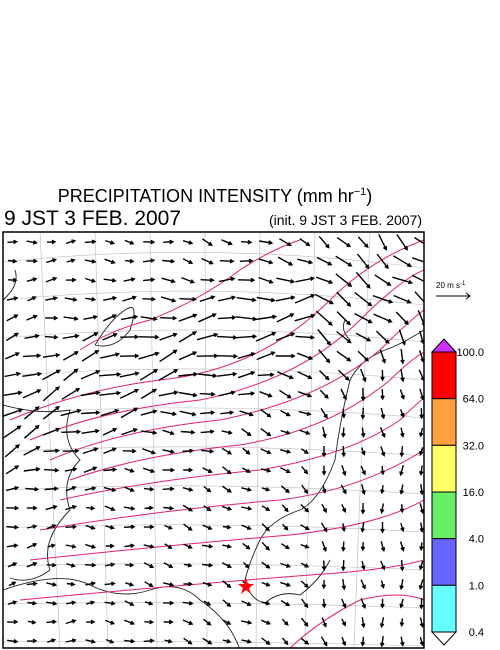 Image resolution: width=500 pixels, height=650 pixels. I want to click on vector-scale-arrow, so click(453, 296).